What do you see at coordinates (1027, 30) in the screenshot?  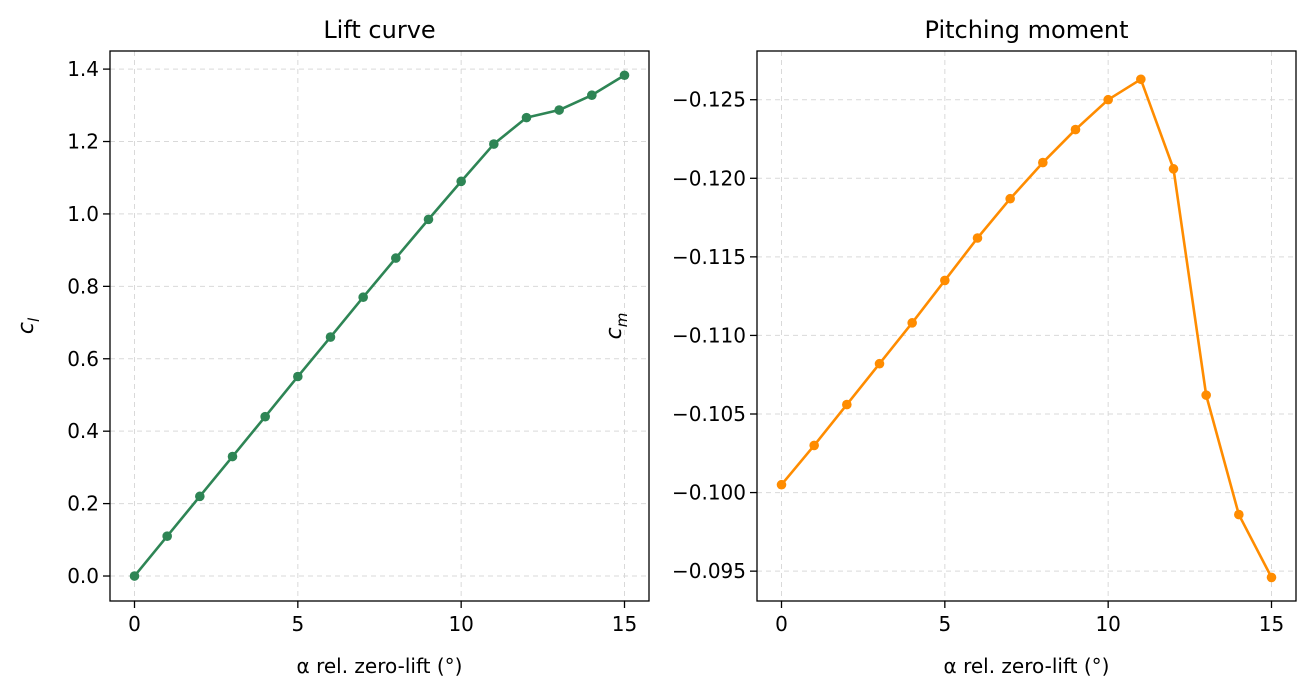 I see `chart-title: Pitching moment` at bounding box center [1027, 30].